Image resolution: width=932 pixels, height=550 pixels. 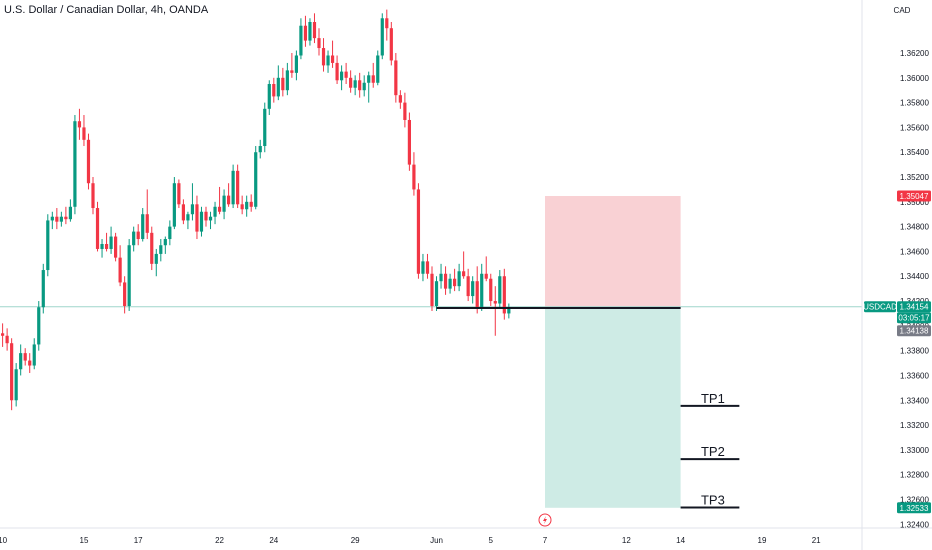 I want to click on time-tick-label: 24, so click(x=273, y=540).